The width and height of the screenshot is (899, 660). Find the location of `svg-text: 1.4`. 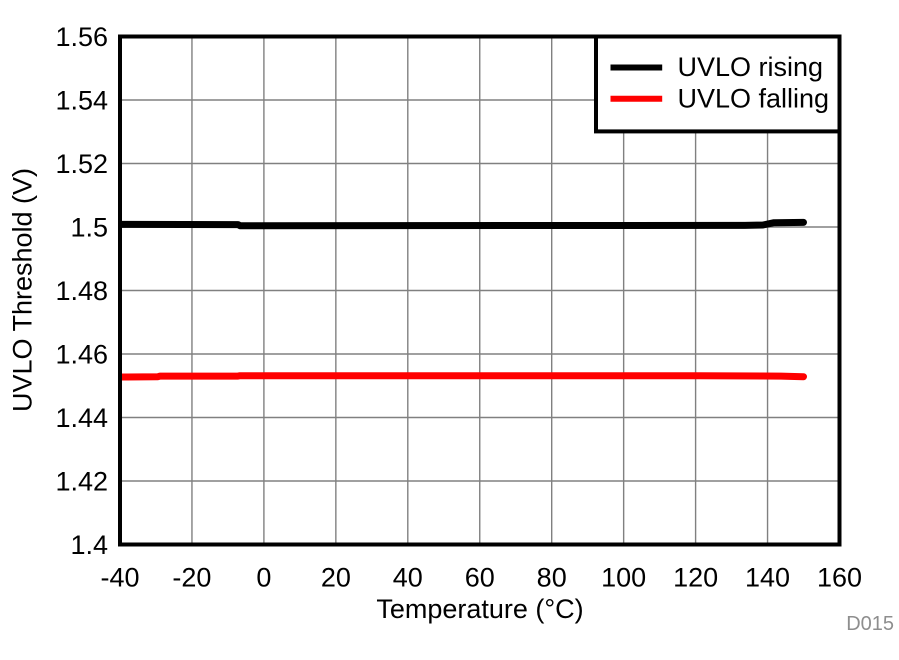

svg-text: 1.4 is located at coordinates (89, 545).